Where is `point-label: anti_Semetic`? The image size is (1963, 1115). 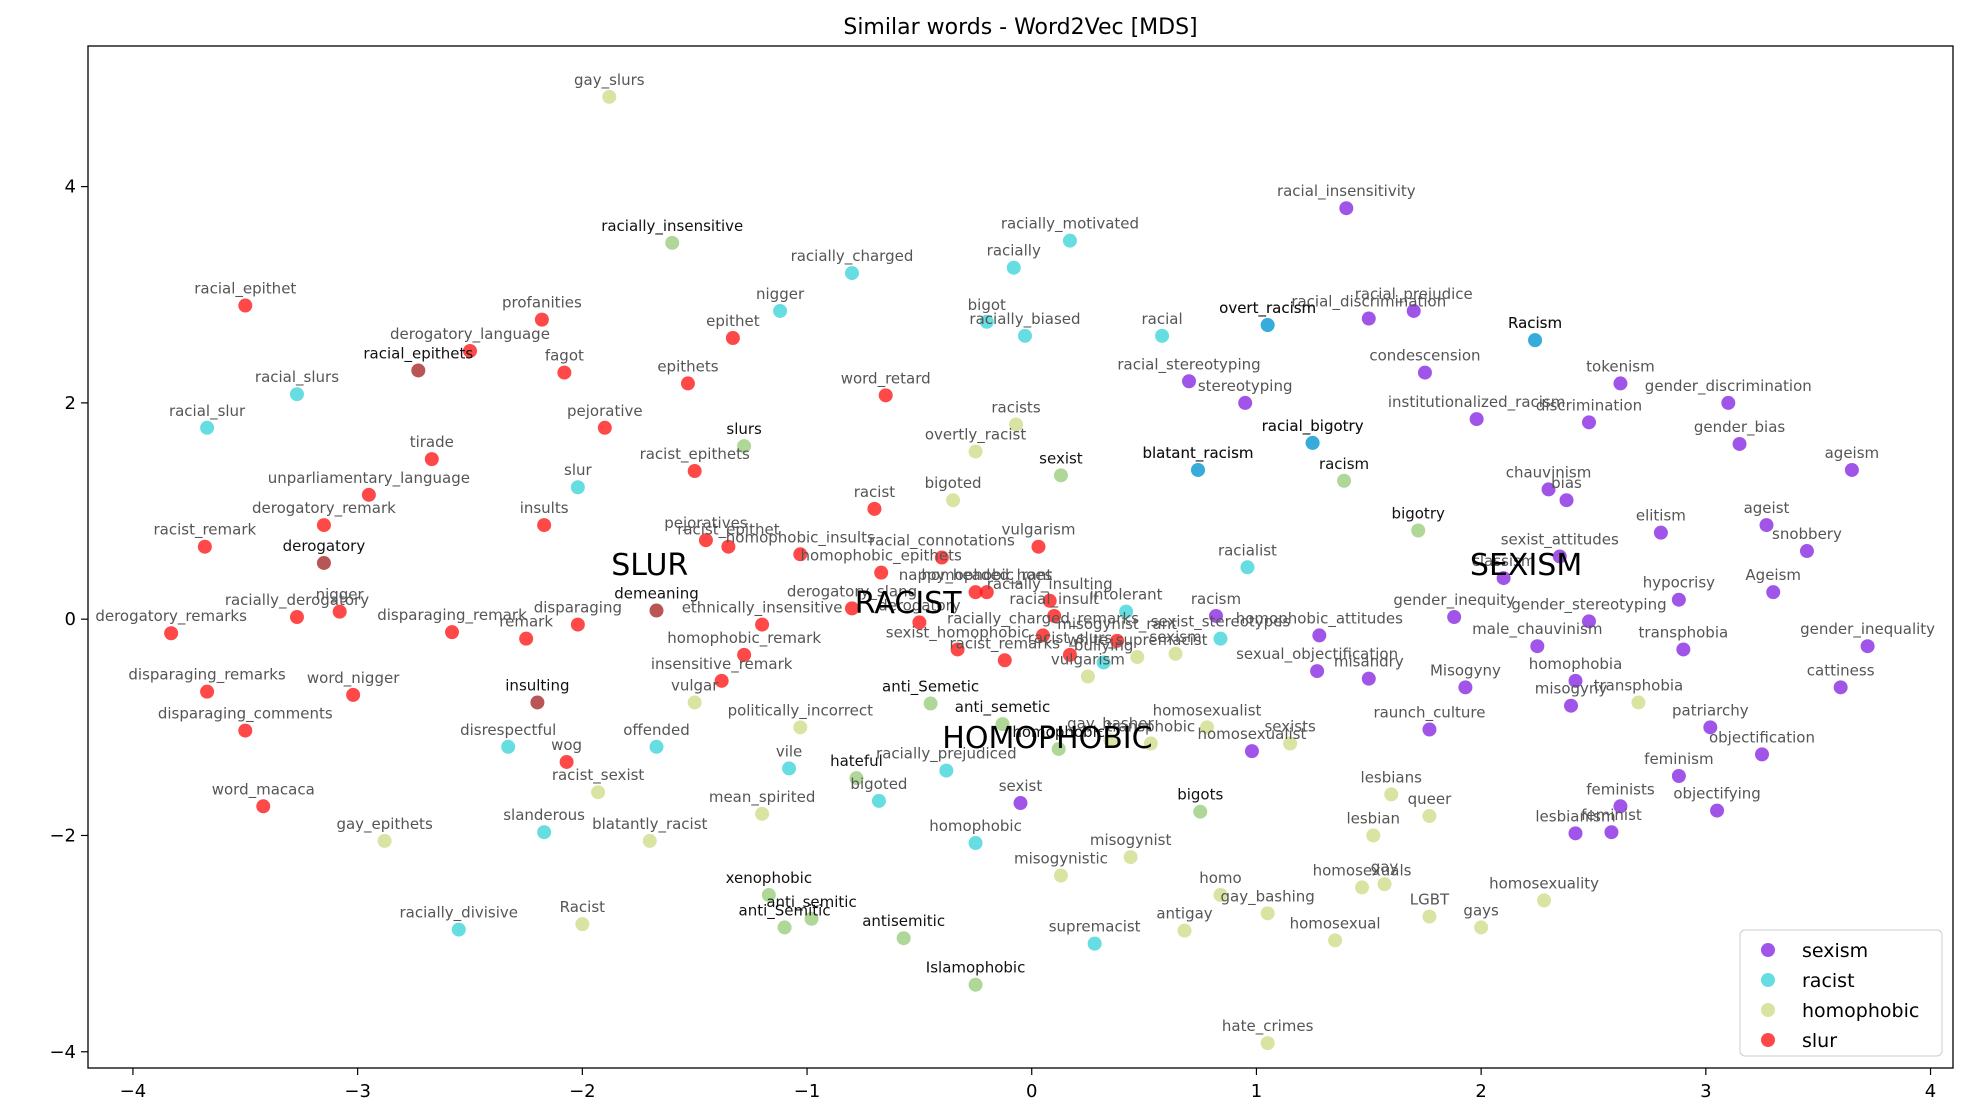
point-label: anti_Semetic is located at coordinates (930, 687).